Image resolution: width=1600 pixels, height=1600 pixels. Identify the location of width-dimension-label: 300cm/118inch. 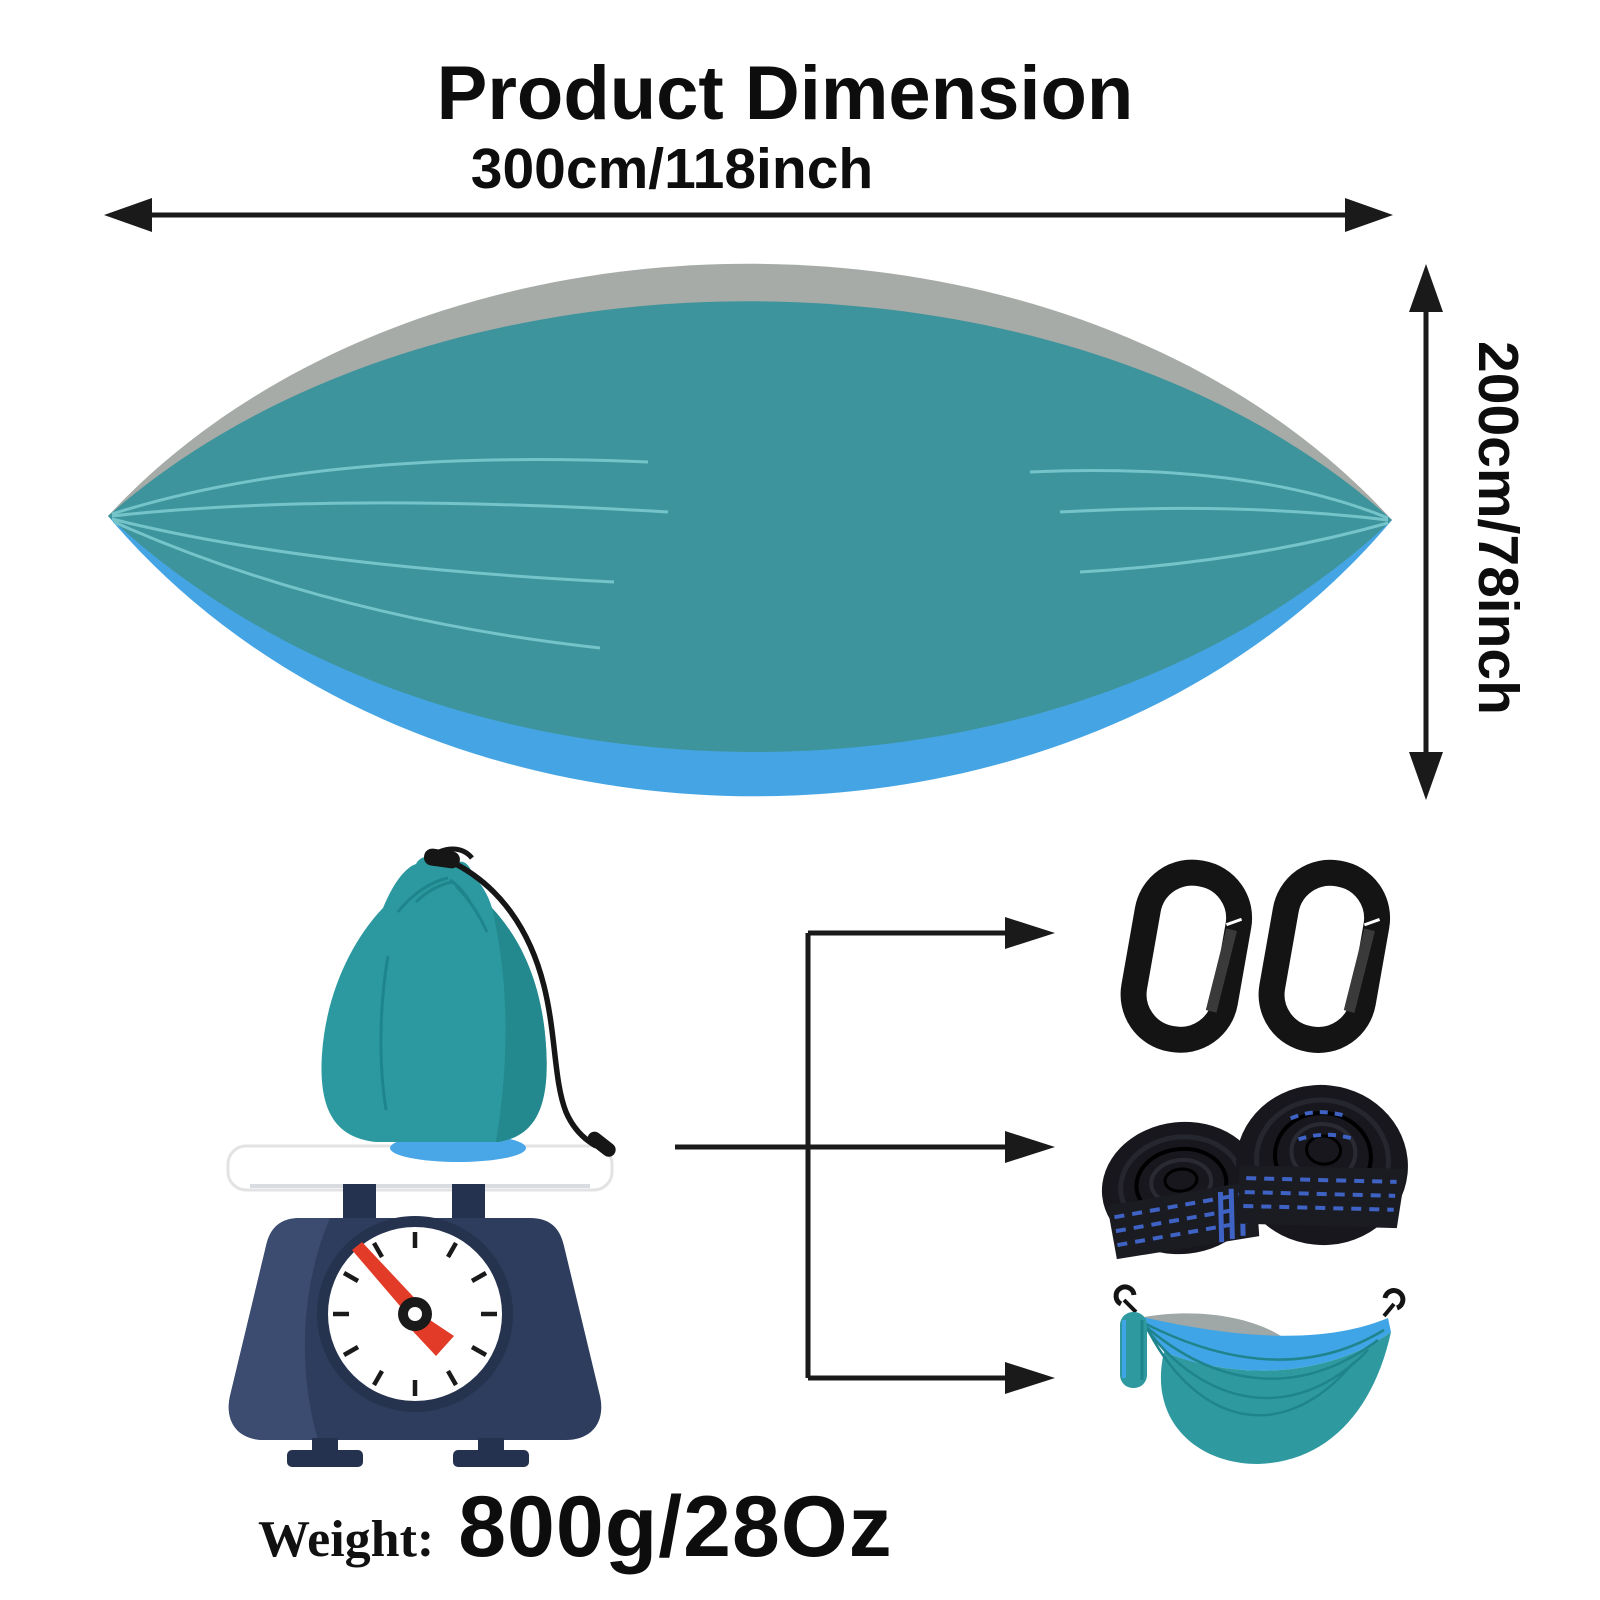
(672, 169).